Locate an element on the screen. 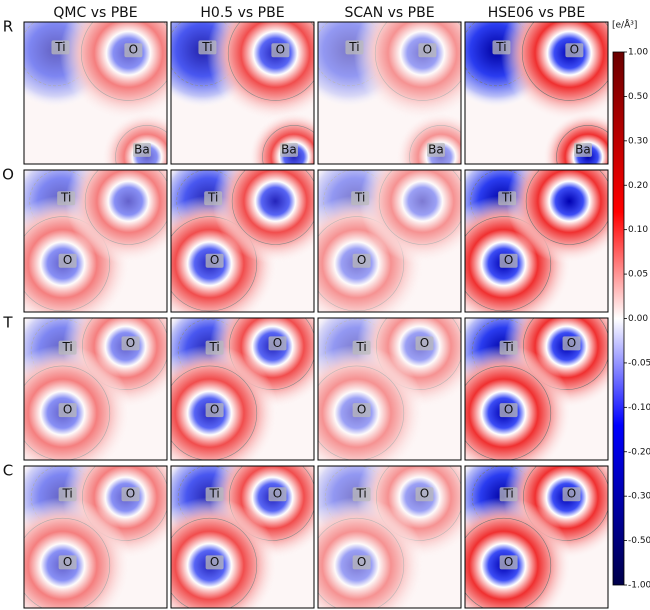 The height and width of the screenshot is (610, 650). colorbar is located at coordinates (618, 318).